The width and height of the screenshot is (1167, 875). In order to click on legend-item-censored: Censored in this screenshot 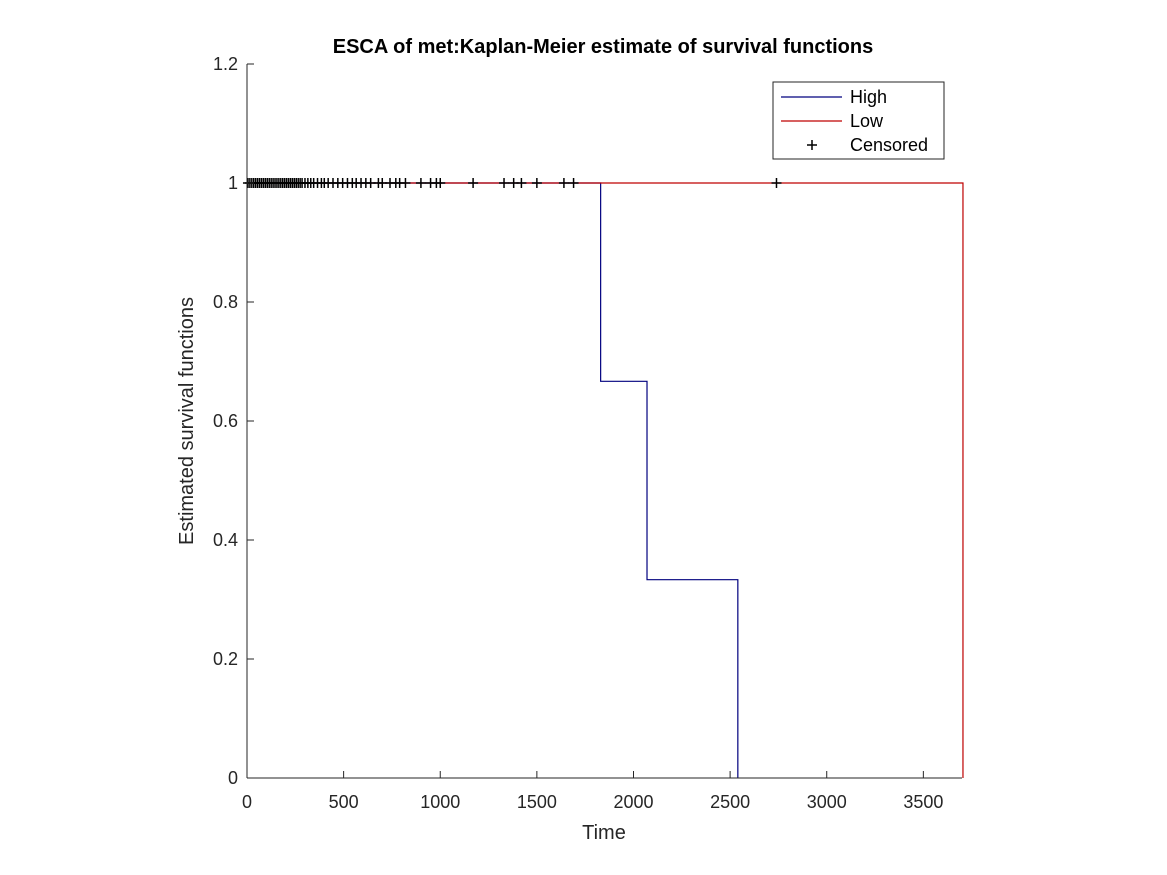, I will do `click(867, 145)`.